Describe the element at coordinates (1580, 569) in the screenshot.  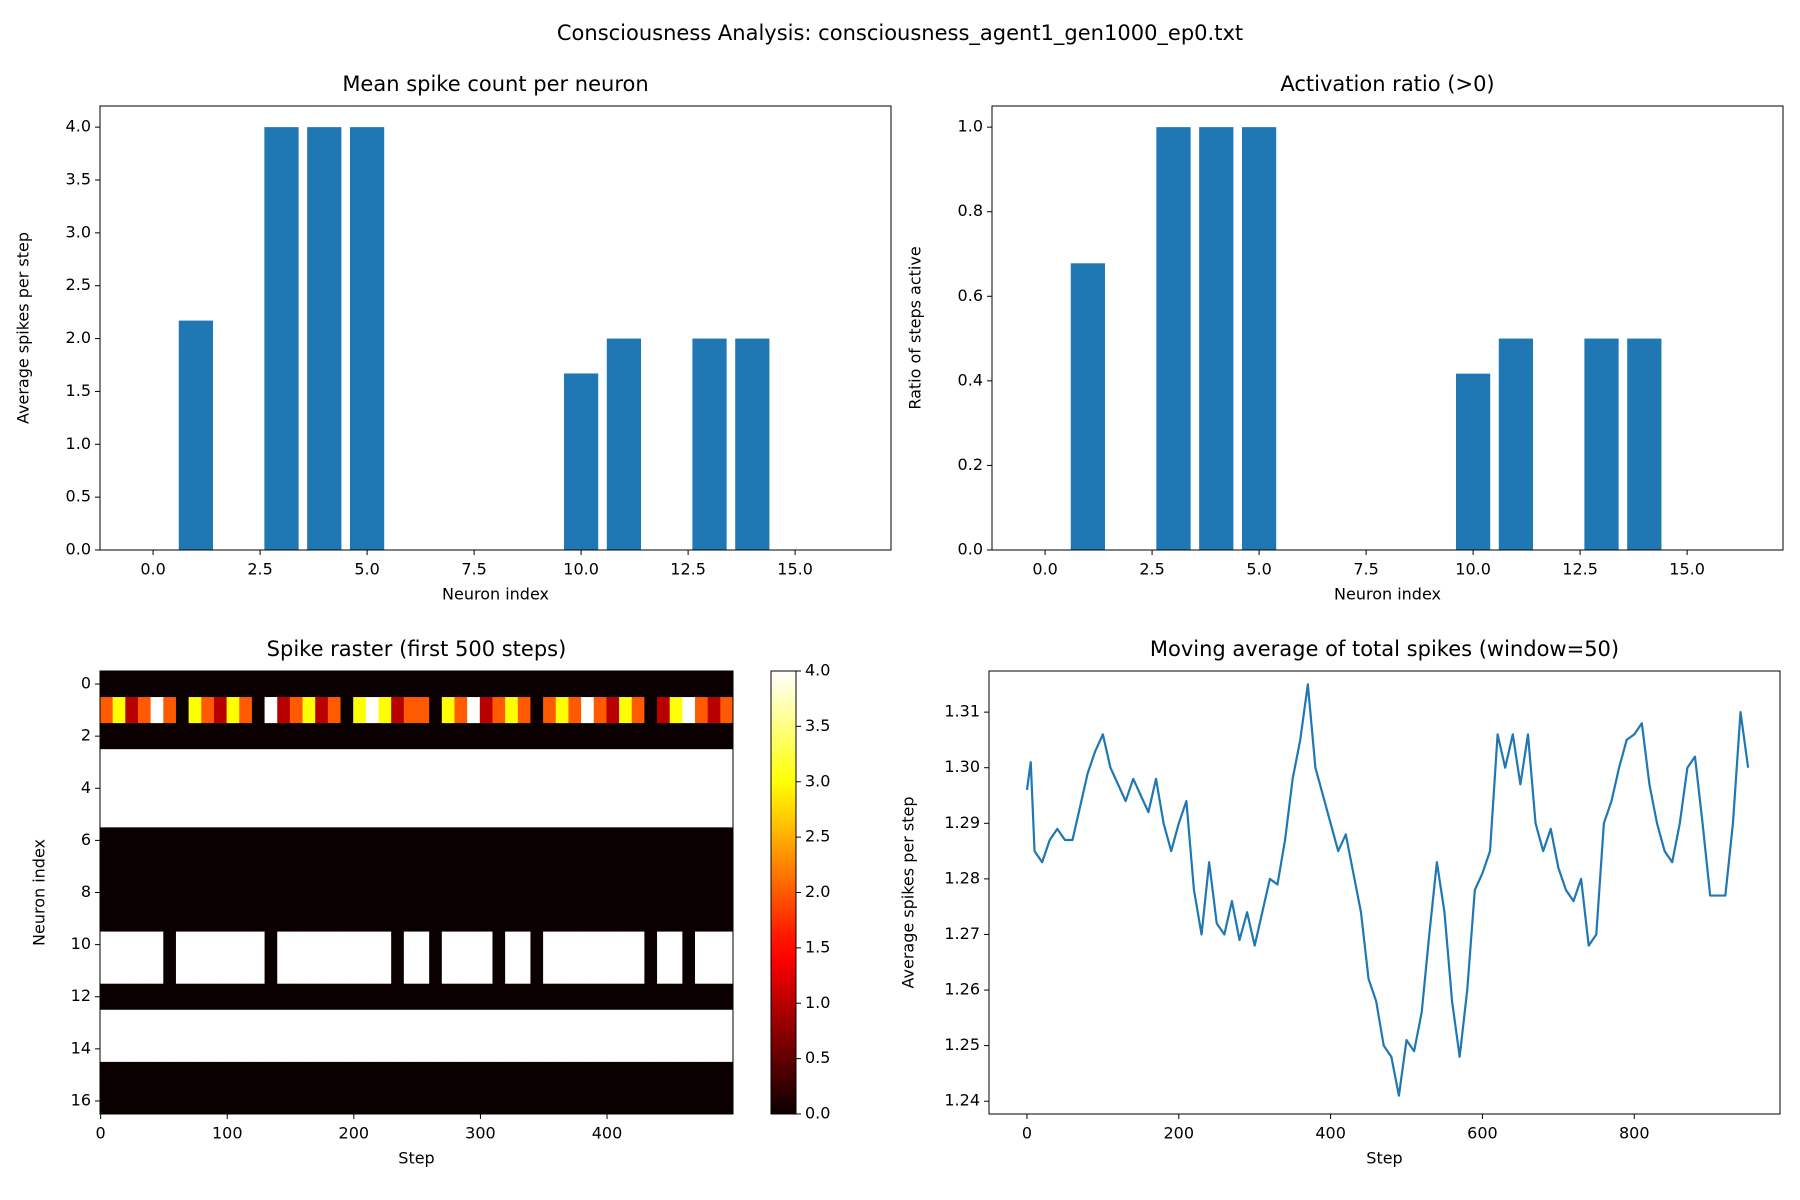
I see `x-tick-label: 12.5` at that location.